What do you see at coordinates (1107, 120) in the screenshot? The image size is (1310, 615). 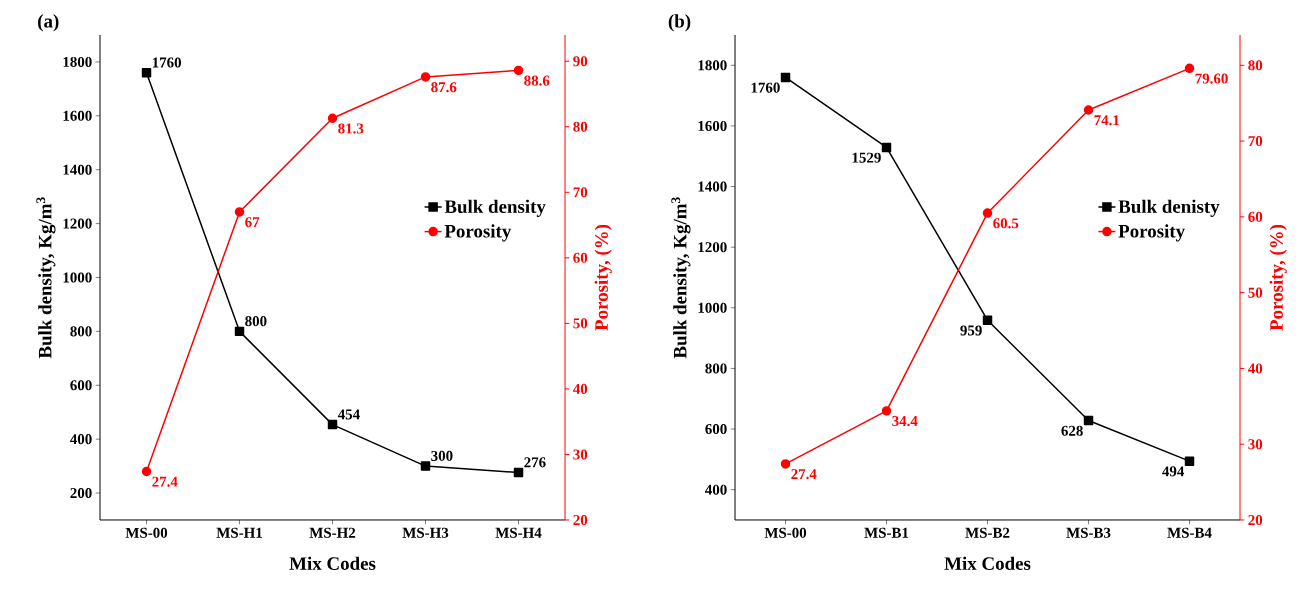 I see `data-label: 74.1` at bounding box center [1107, 120].